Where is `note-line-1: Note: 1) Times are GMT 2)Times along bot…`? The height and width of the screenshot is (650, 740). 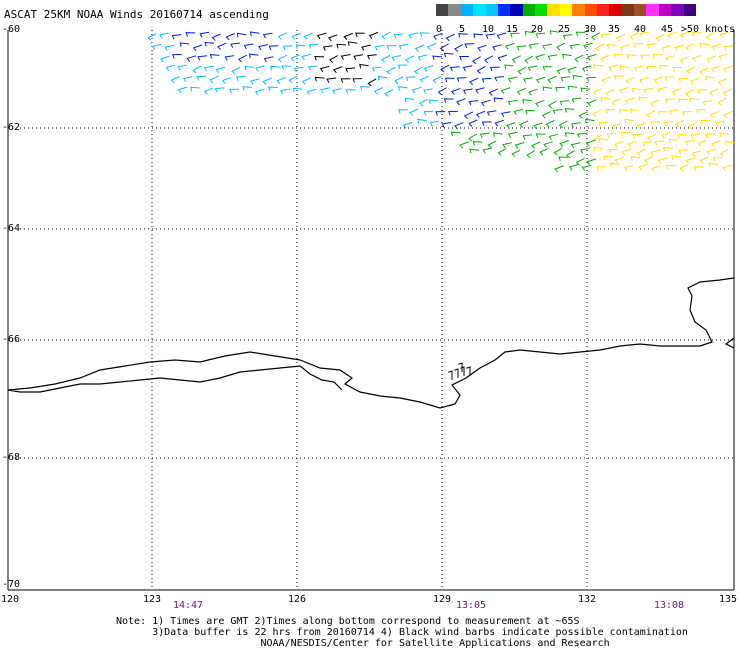 note-line-1: Note: 1) Times are GMT 2)Times along bot… is located at coordinates (348, 621).